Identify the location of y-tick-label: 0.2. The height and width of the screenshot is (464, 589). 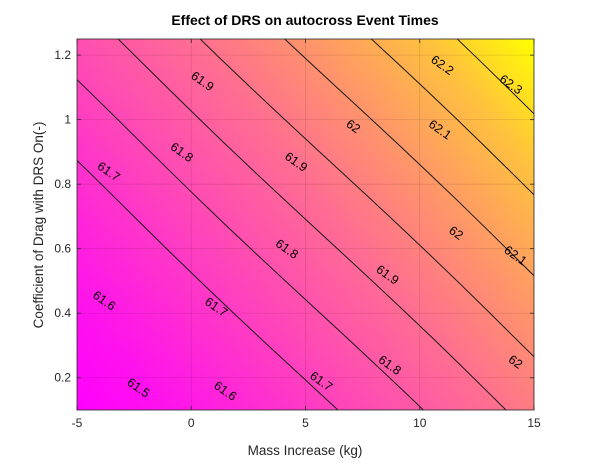
(62, 378).